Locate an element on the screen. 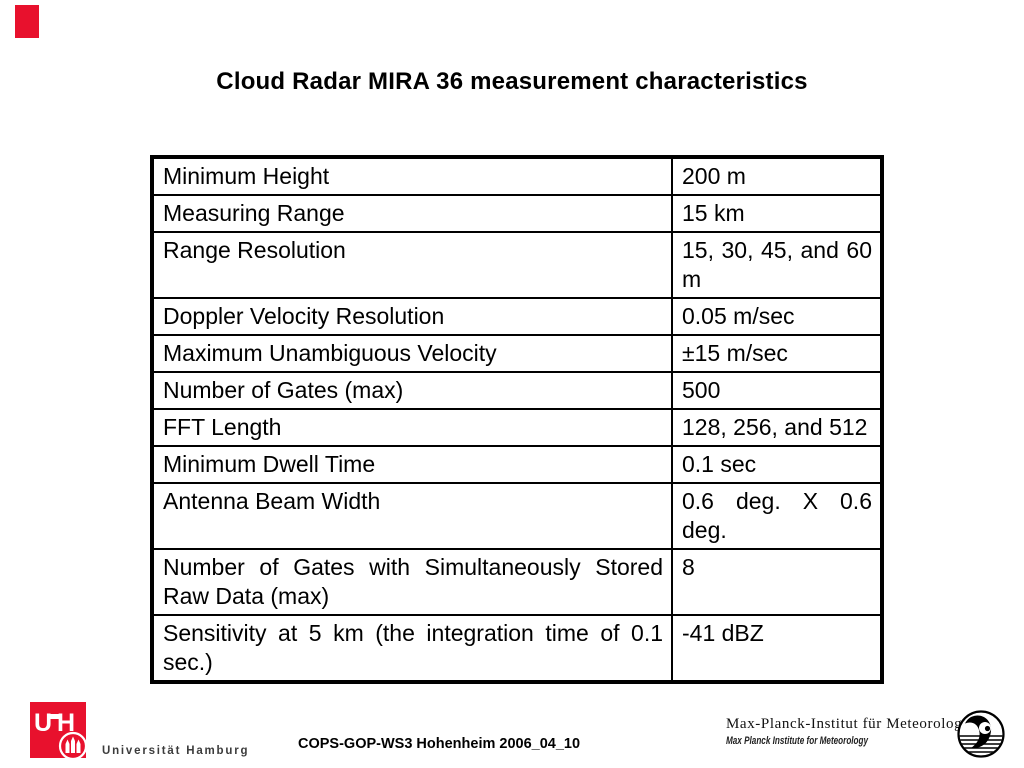 This screenshot has width=1024, height=768. parameter-cell: Doppler Velocity Resolution is located at coordinates (412, 316).